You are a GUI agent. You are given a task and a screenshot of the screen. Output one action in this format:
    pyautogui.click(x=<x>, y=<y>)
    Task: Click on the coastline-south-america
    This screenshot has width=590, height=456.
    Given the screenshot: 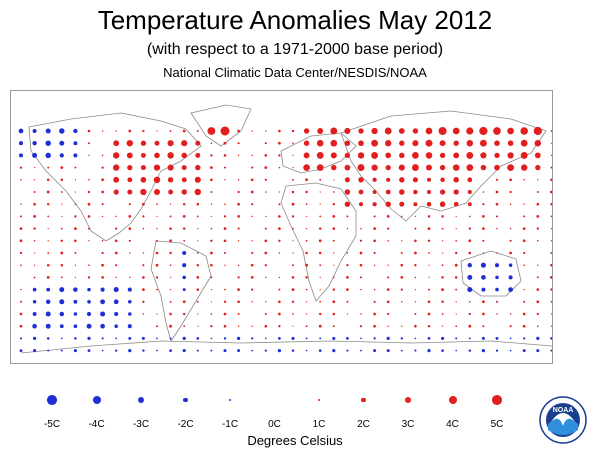 What is the action you would take?
    pyautogui.click(x=181, y=291)
    